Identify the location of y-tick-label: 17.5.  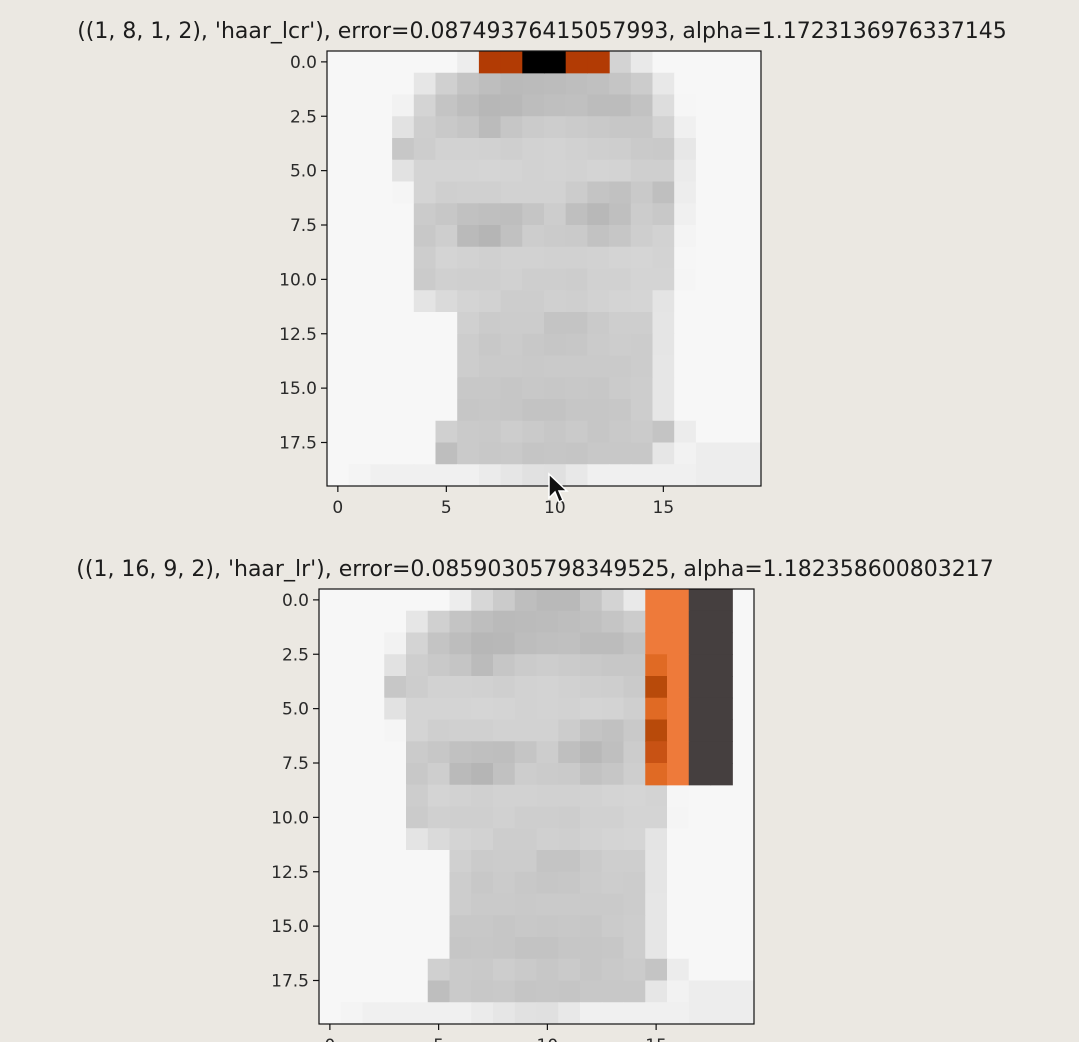
(290, 982).